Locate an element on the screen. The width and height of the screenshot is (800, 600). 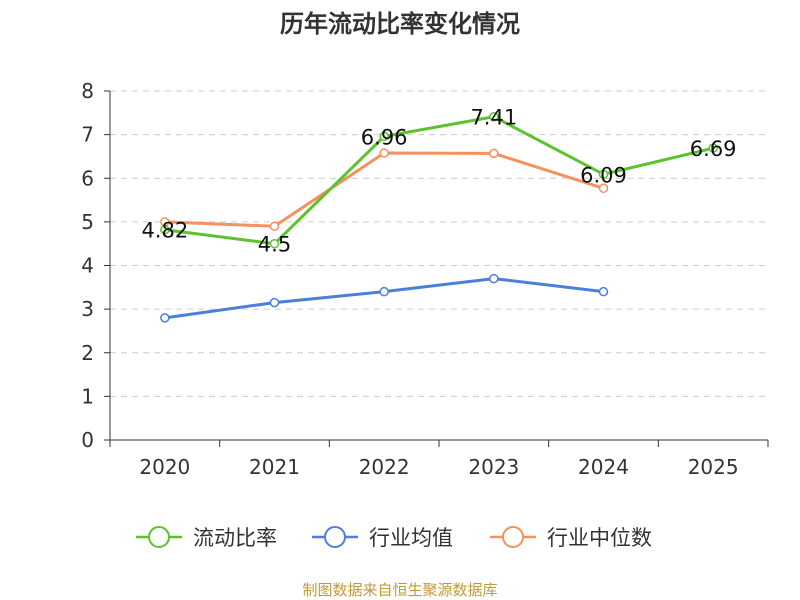
data-label: 4.5 is located at coordinates (274, 245).